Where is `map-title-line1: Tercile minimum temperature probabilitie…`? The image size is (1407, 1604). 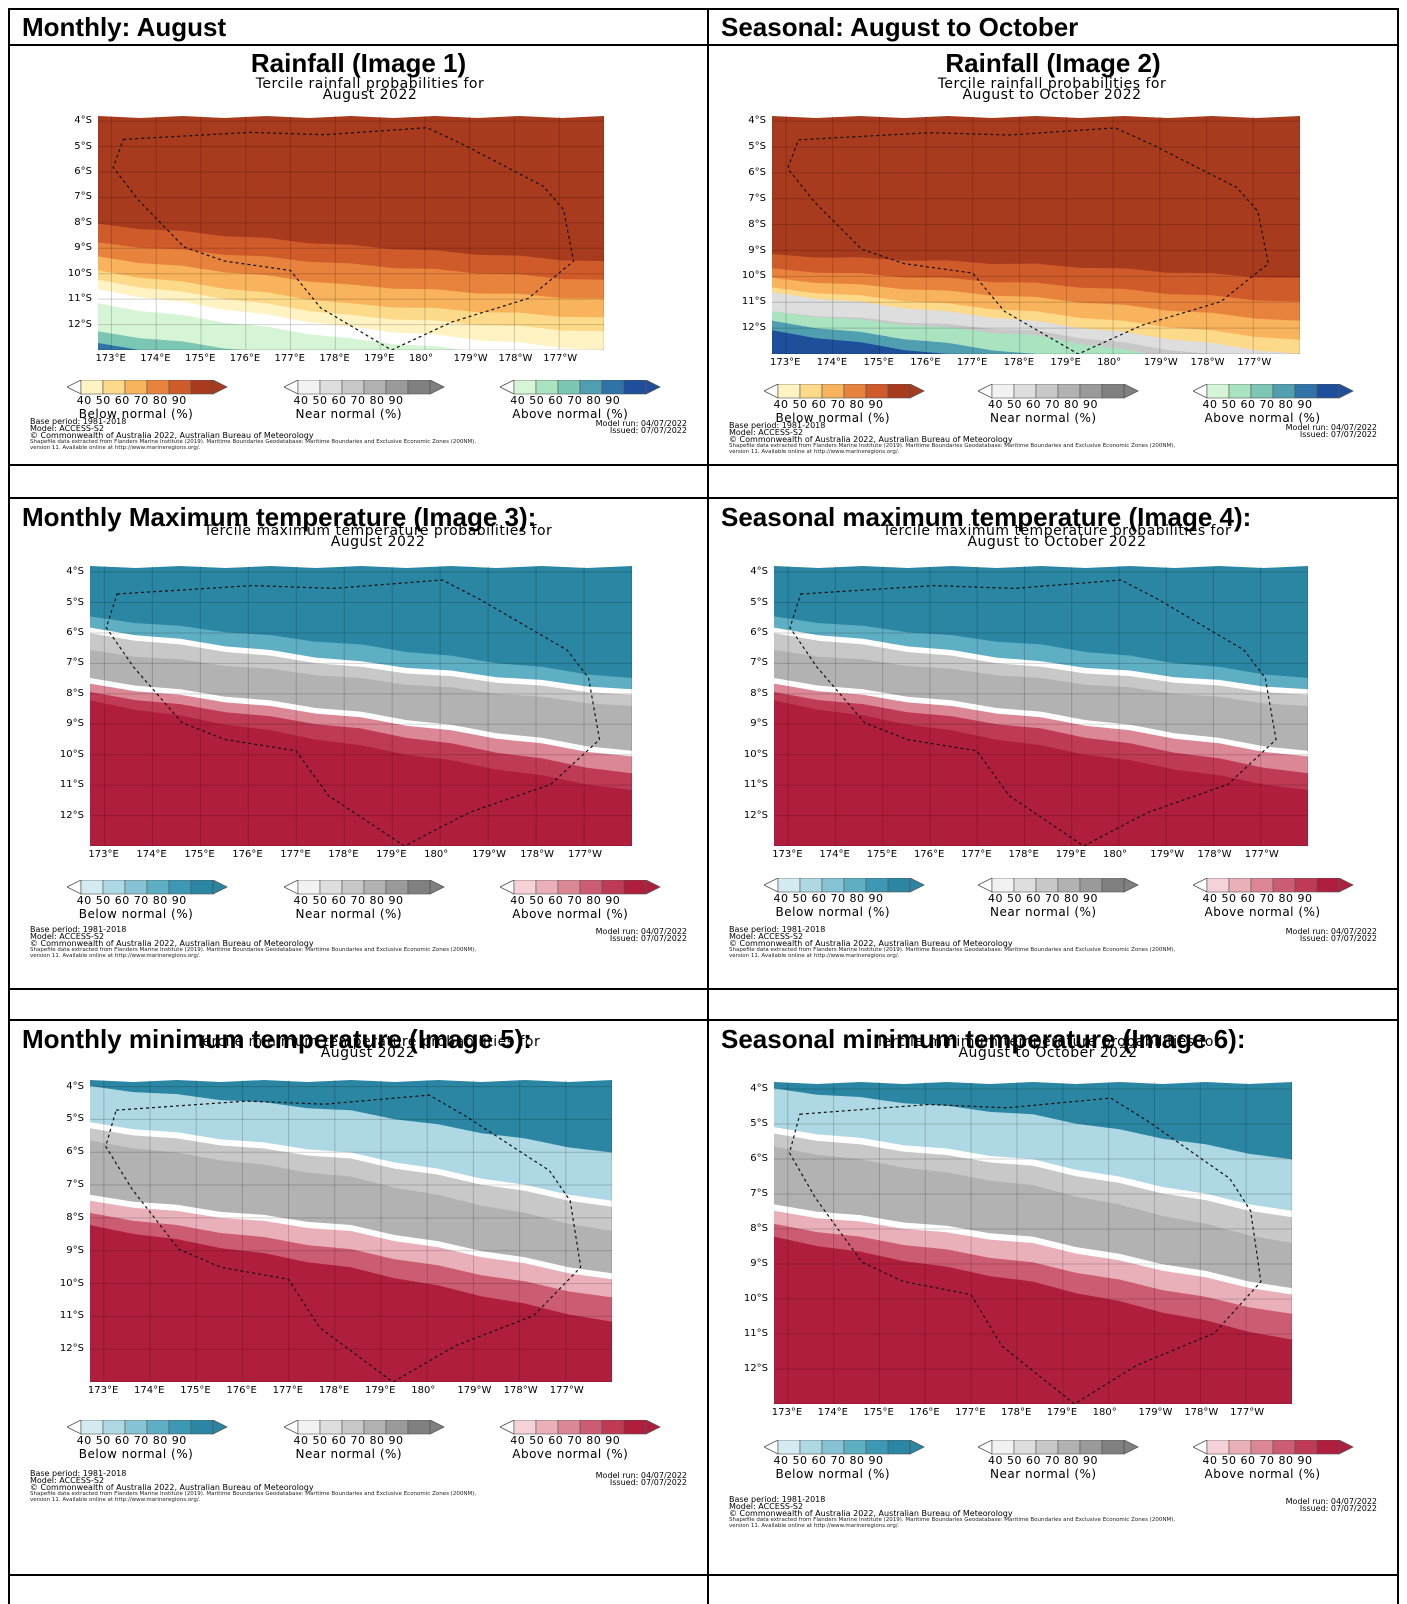 map-title-line1: Tercile minimum temperature probabilitie… is located at coordinates (1048, 1042).